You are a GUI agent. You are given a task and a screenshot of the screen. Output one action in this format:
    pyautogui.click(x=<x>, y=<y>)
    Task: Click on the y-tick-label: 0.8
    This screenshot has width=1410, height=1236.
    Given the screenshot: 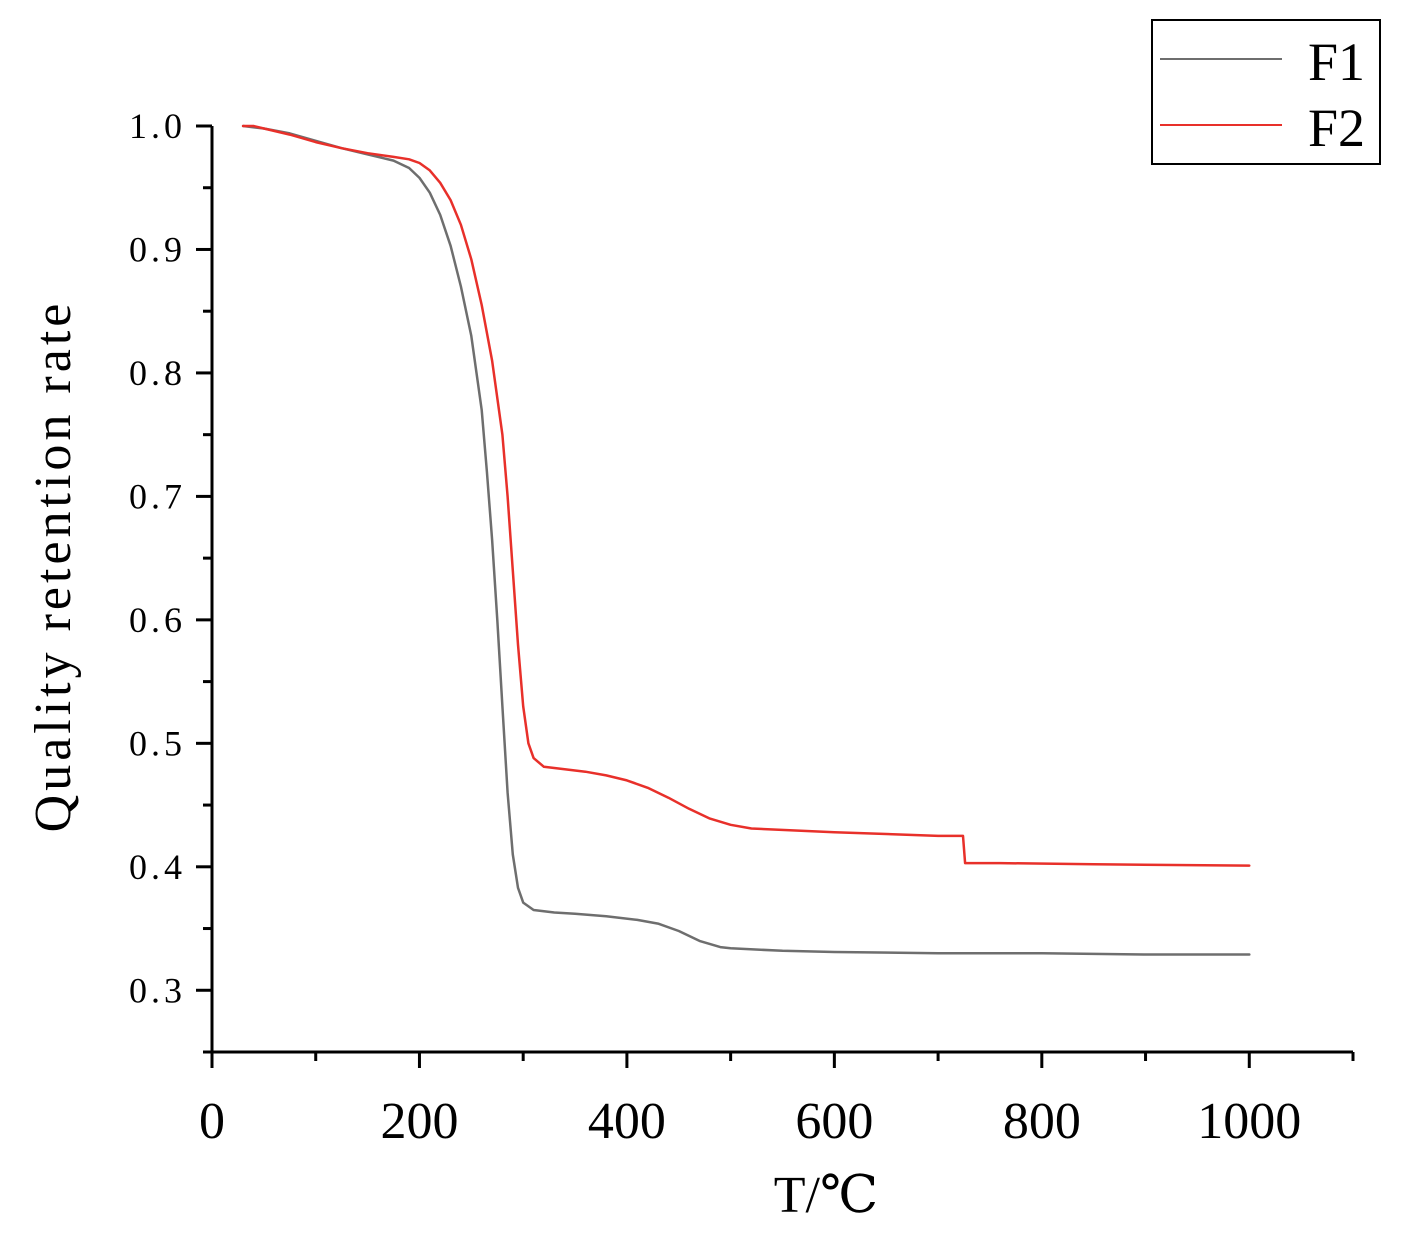 What is the action you would take?
    pyautogui.click(x=157, y=373)
    